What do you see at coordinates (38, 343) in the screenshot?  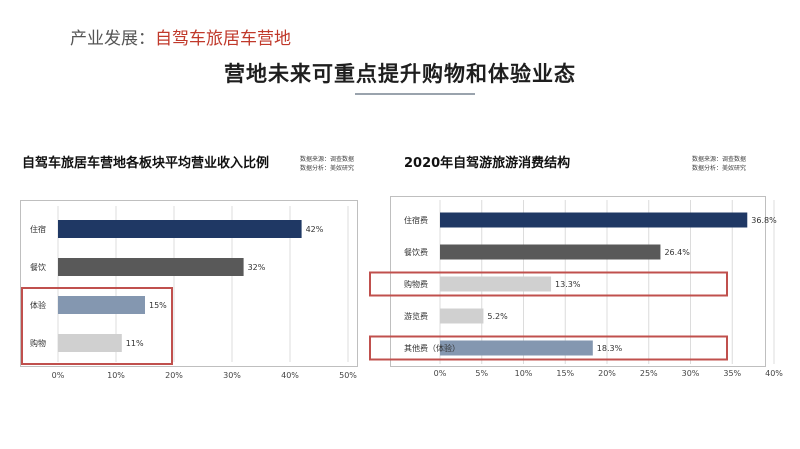 I see `category-label: 购物` at bounding box center [38, 343].